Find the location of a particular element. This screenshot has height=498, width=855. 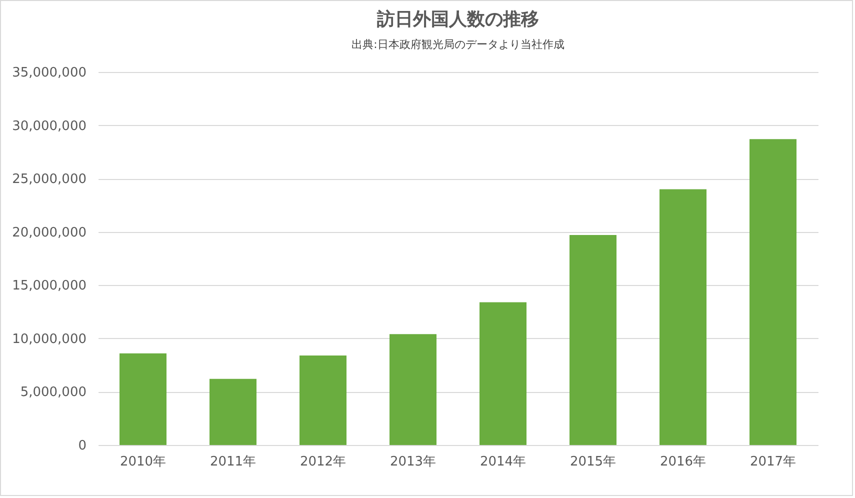

y-tick-label: 10,000,000 is located at coordinates (49, 339).